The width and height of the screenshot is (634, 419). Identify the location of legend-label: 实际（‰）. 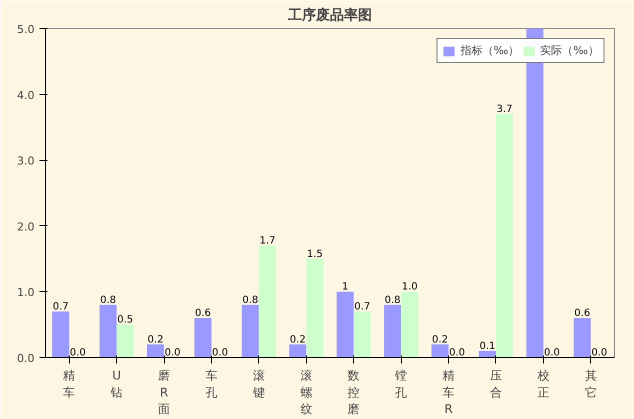
(569, 50).